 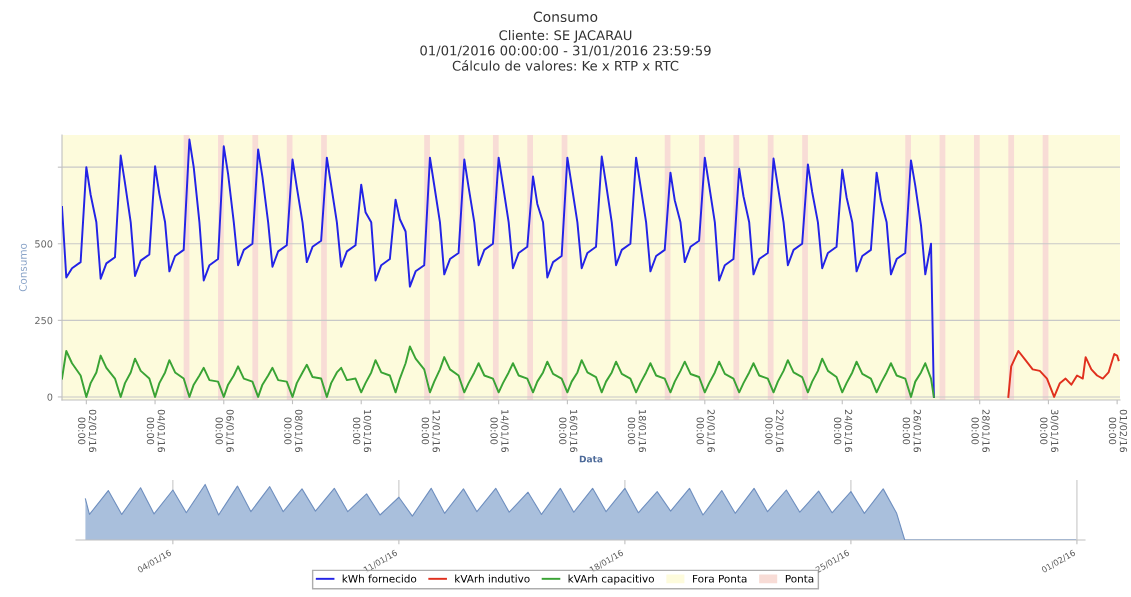 I want to click on x-tick-label: 16/01/16 00:00, so click(x=568, y=431).